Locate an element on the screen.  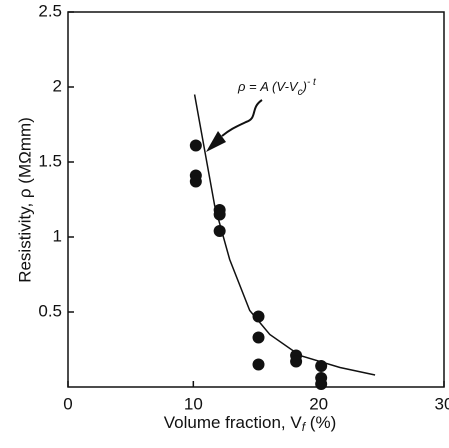
y-tick-label: 2 is located at coordinates (57, 85).